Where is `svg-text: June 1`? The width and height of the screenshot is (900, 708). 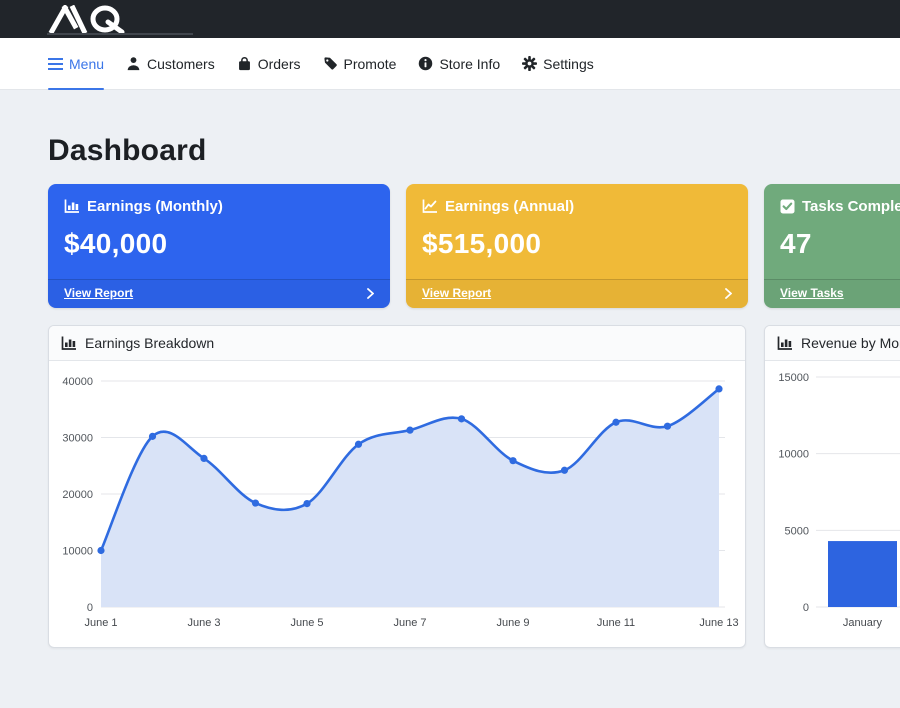
svg-text: June 1 is located at coordinates (100, 623).